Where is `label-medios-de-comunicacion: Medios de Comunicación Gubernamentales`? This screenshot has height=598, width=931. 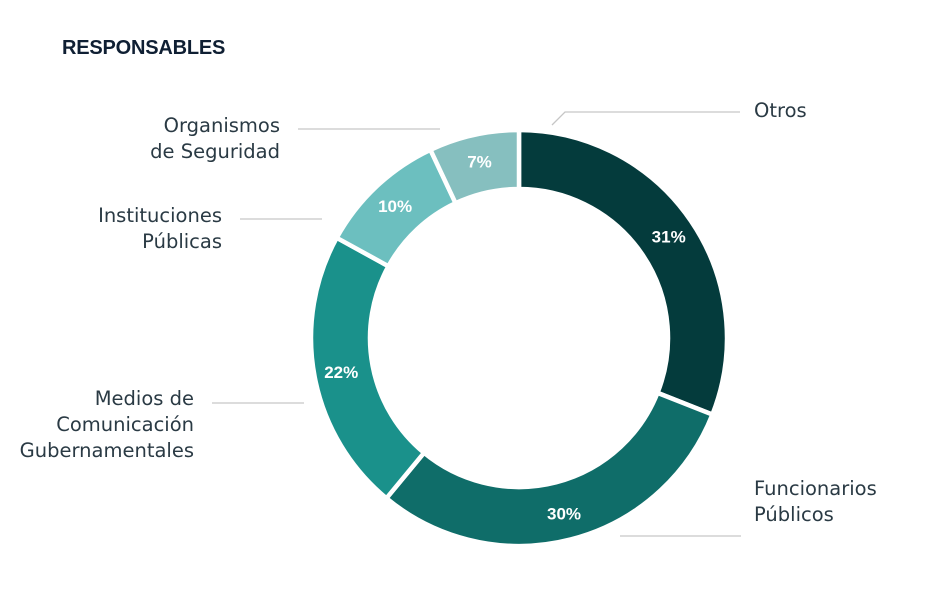
label-medios-de-comunicacion: Medios de Comunicación Gubernamentales is located at coordinates (106, 424).